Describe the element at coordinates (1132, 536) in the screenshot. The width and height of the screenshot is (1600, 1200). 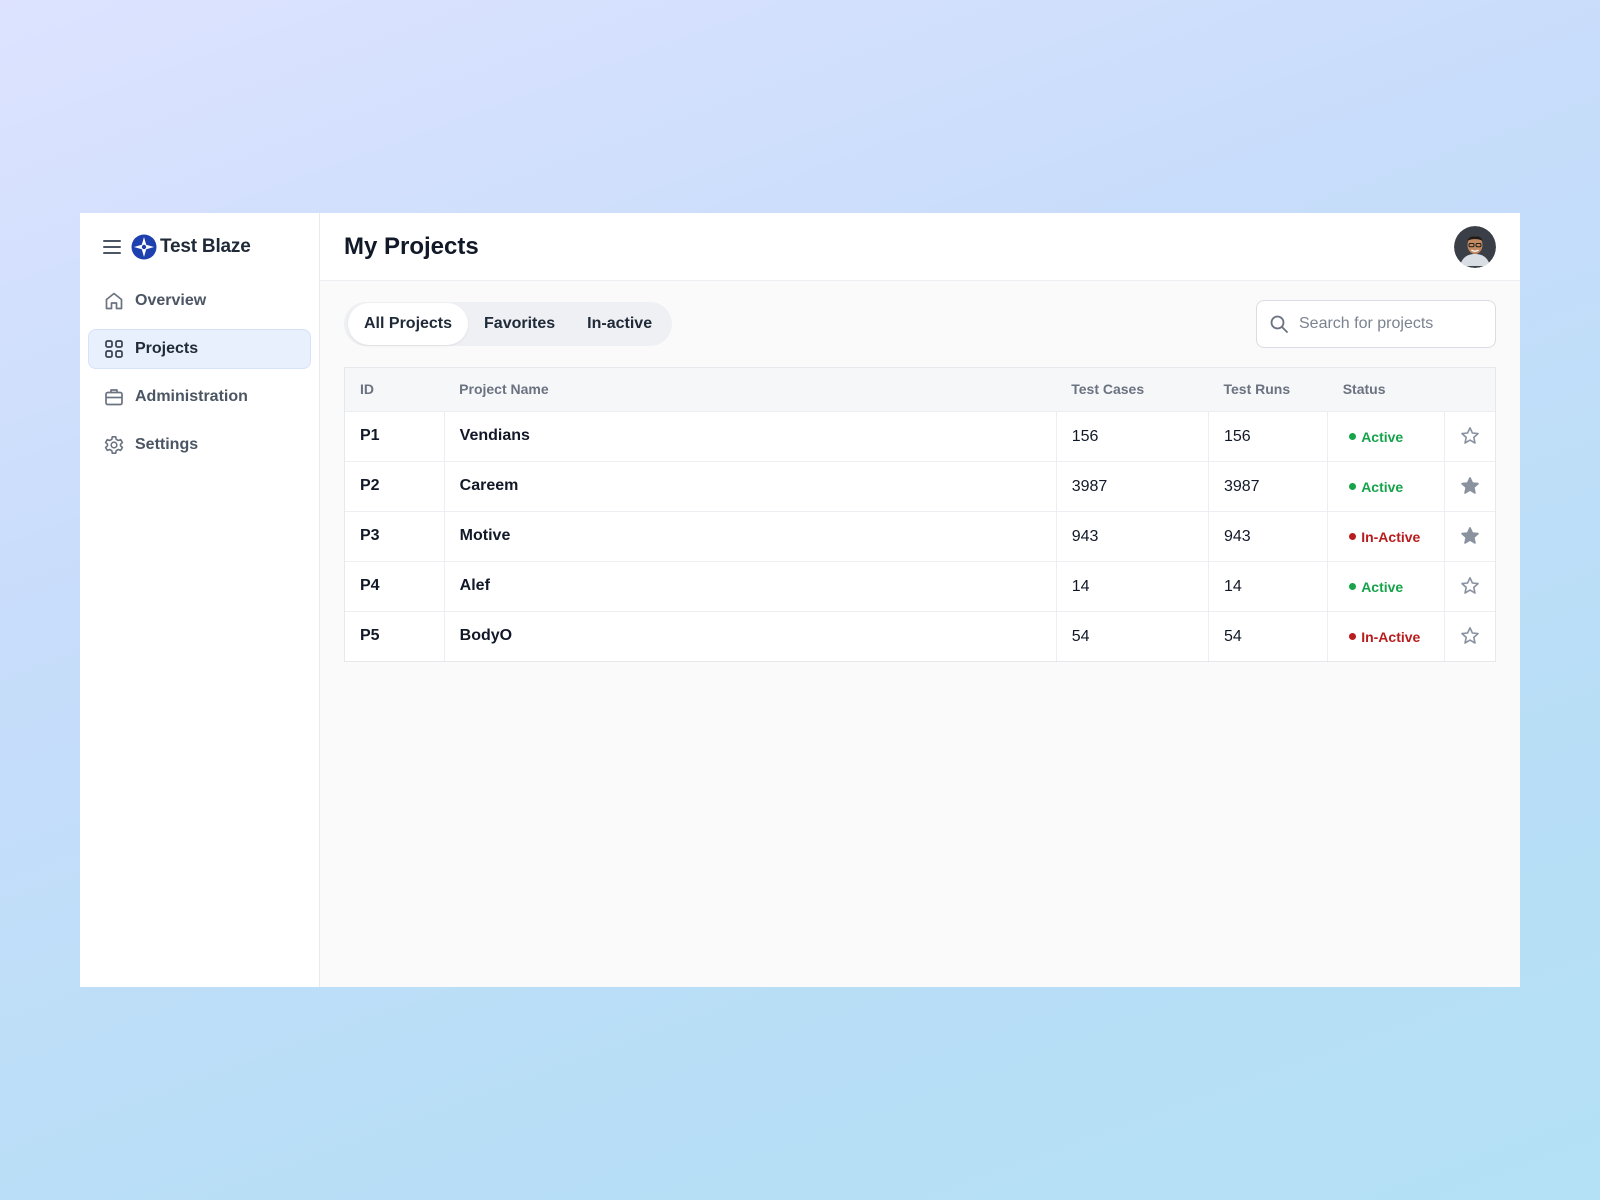
I see `cell-test-cases: 943` at that location.